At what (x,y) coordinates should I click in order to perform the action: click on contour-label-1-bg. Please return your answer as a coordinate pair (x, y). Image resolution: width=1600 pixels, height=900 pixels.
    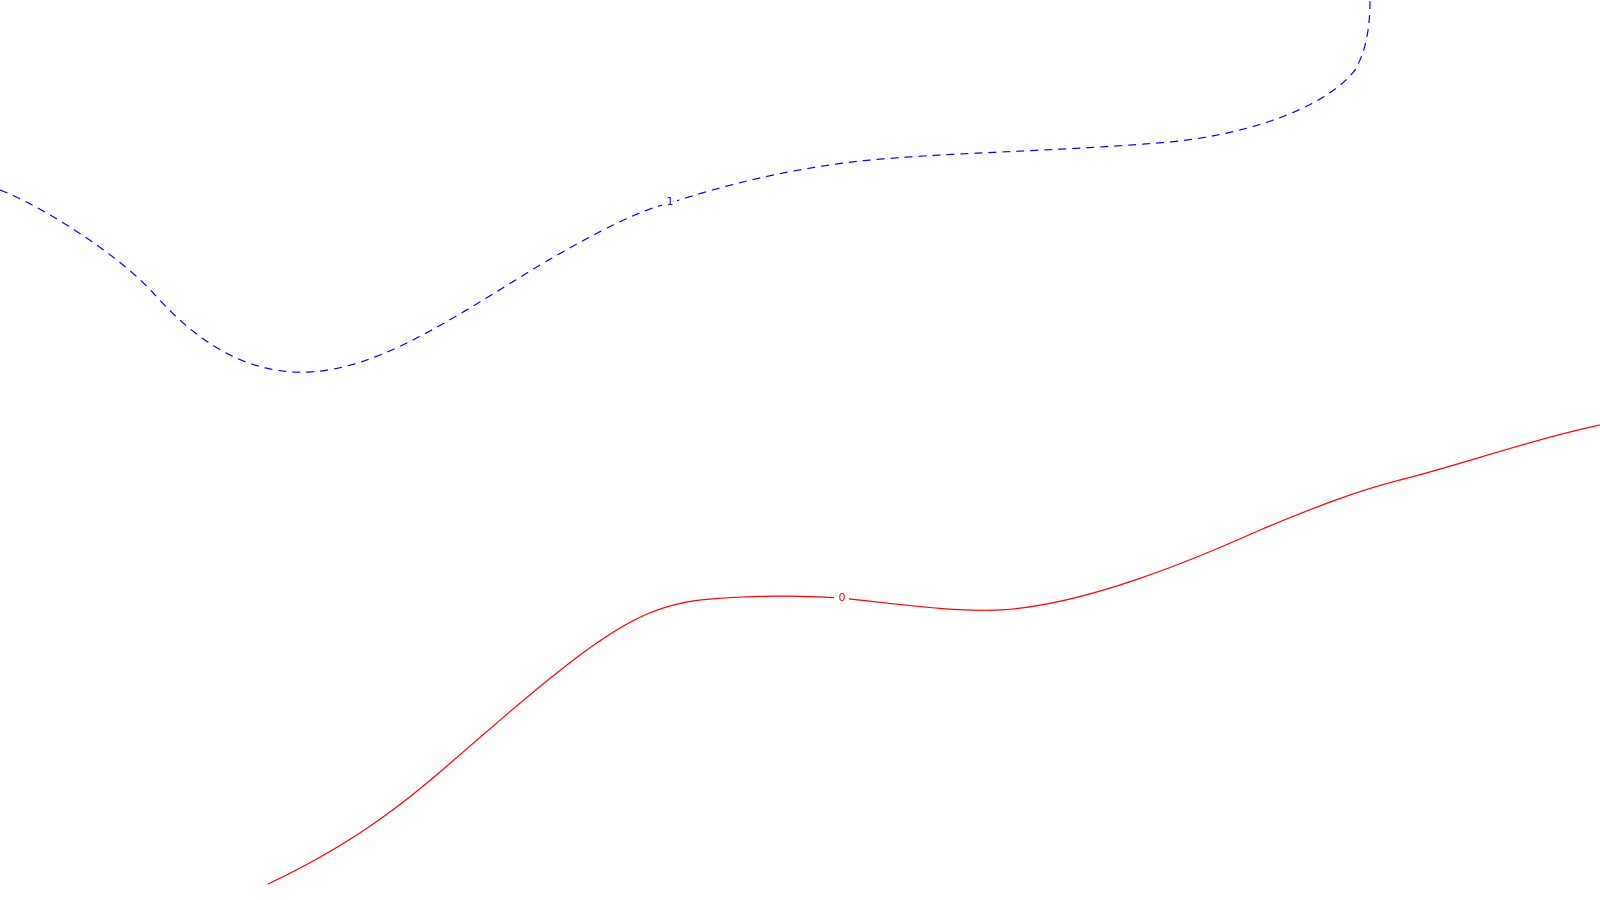
    Looking at the image, I should click on (669, 201).